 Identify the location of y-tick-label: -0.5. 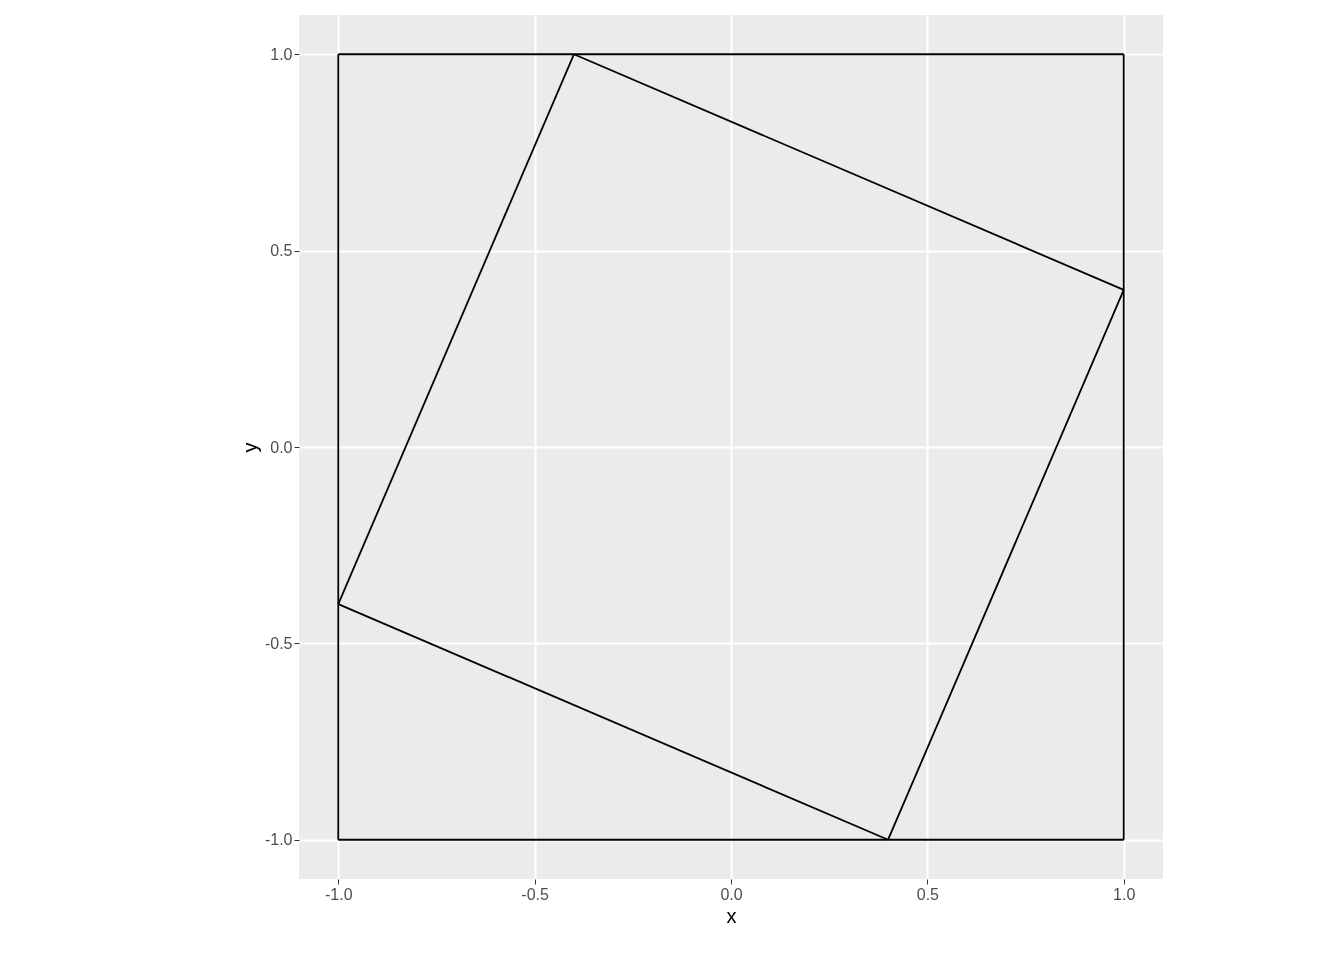
(278, 643).